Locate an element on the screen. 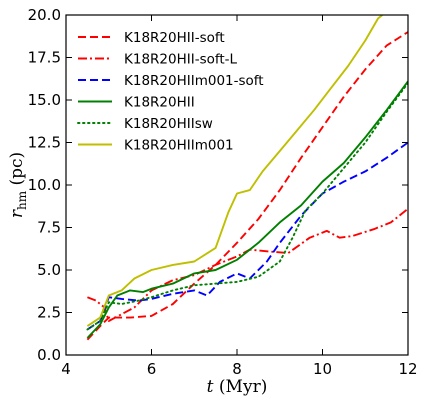  x-tick-label: 6 is located at coordinates (152, 369).